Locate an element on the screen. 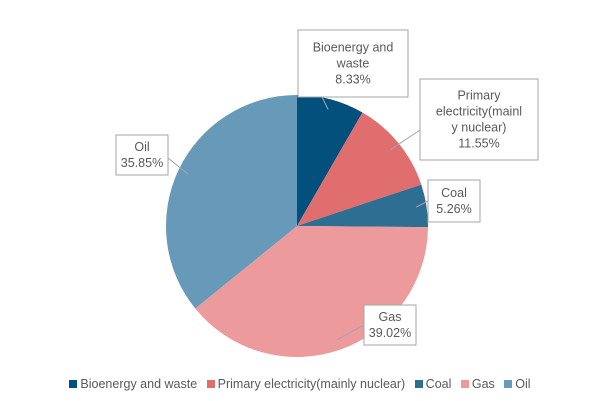 The width and height of the screenshot is (600, 401). leader-line-bioenergy is located at coordinates (325, 103).